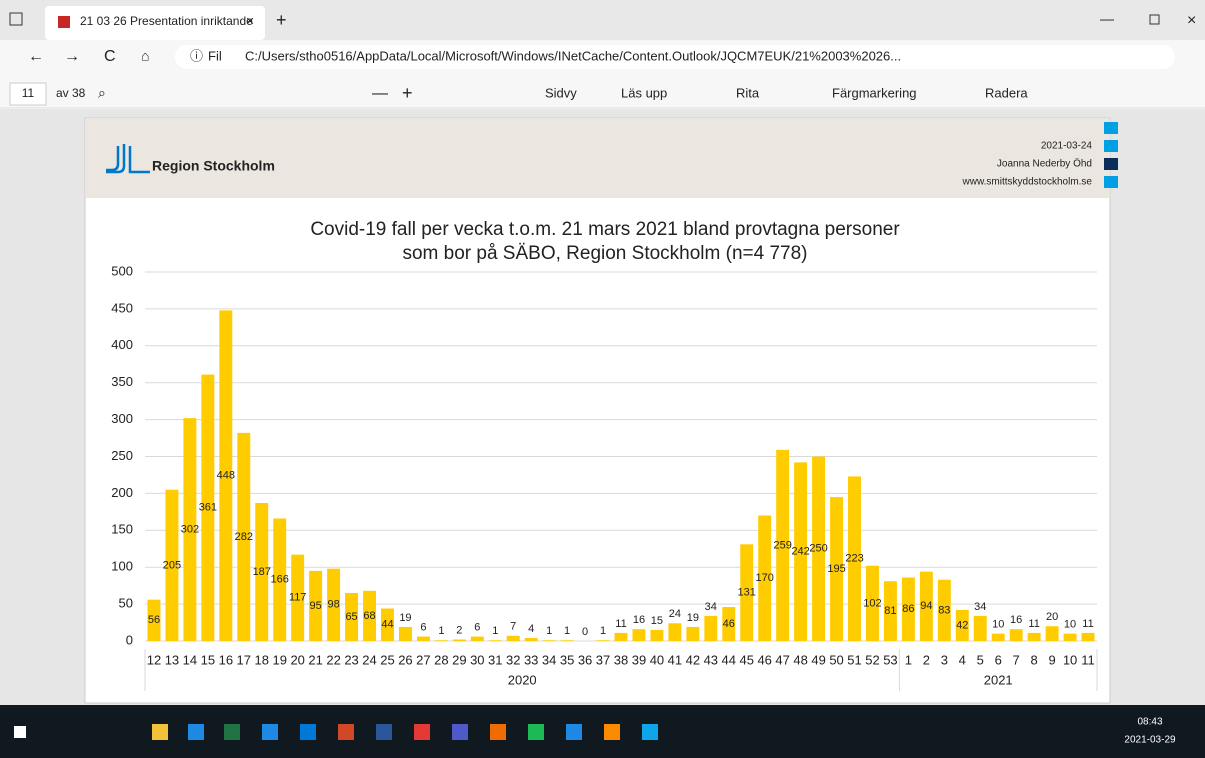  What do you see at coordinates (196, 55) in the screenshot?
I see `info-icon: ⓘ` at bounding box center [196, 55].